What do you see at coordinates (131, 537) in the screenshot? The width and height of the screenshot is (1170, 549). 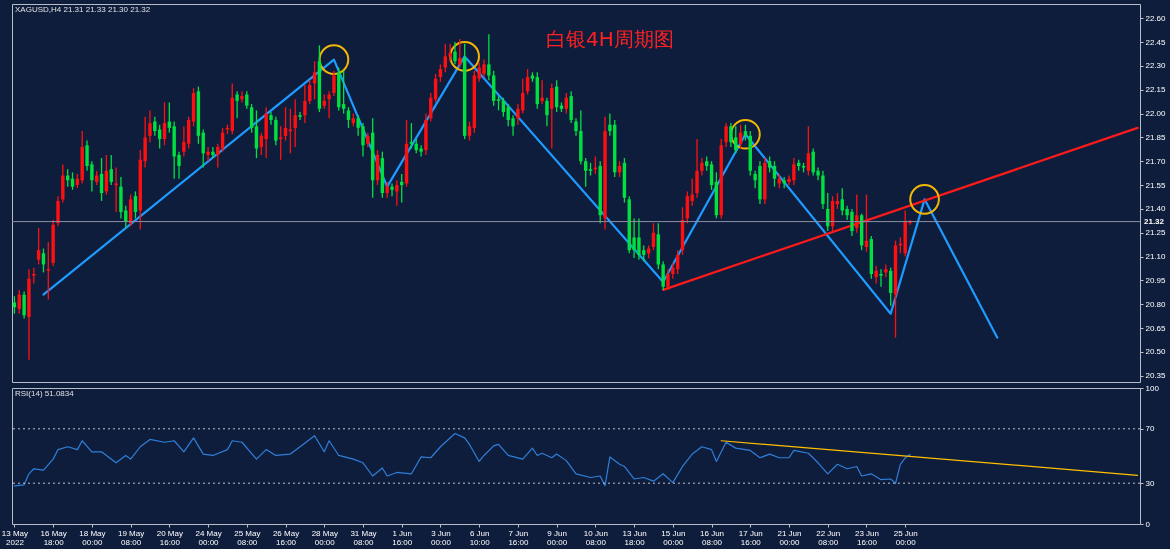 I see `x-tick-label: 19 May 08:00` at bounding box center [131, 537].